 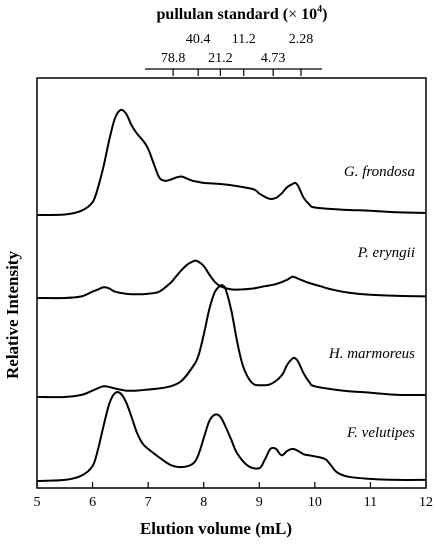 What do you see at coordinates (307, 14) in the screenshot?
I see `pullulan-title-base: 10` at bounding box center [307, 14].